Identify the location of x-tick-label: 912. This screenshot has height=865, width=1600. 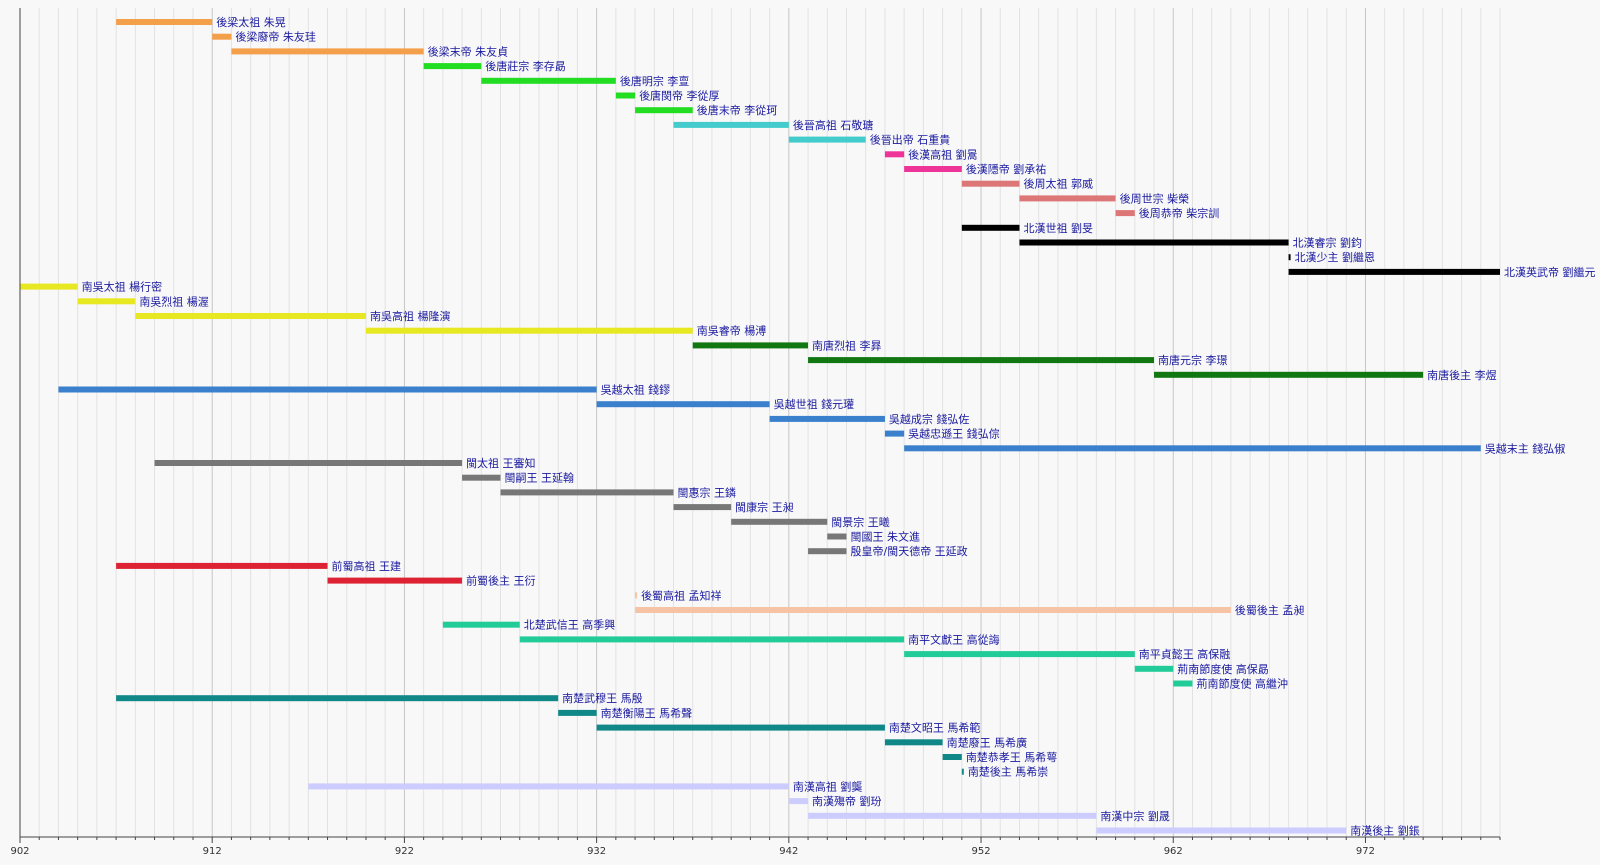
(212, 851).